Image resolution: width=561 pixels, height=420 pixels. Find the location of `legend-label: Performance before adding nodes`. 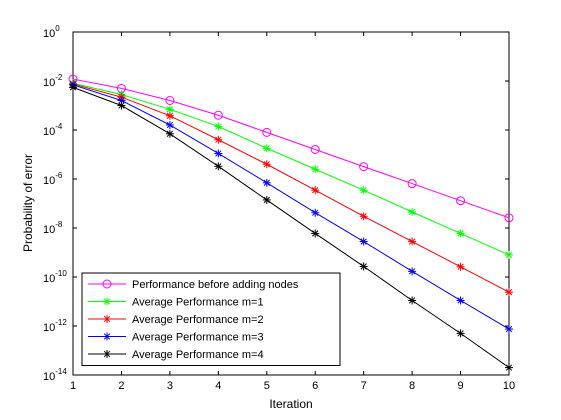

legend-label: Performance before adding nodes is located at coordinates (215, 285).